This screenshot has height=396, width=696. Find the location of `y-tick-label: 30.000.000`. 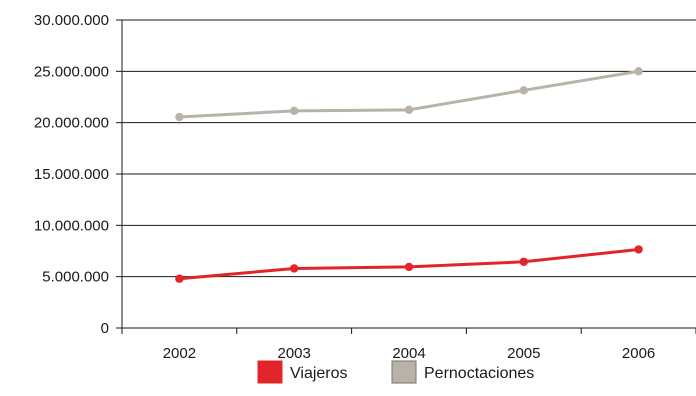

y-tick-label: 30.000.000 is located at coordinates (71, 20).